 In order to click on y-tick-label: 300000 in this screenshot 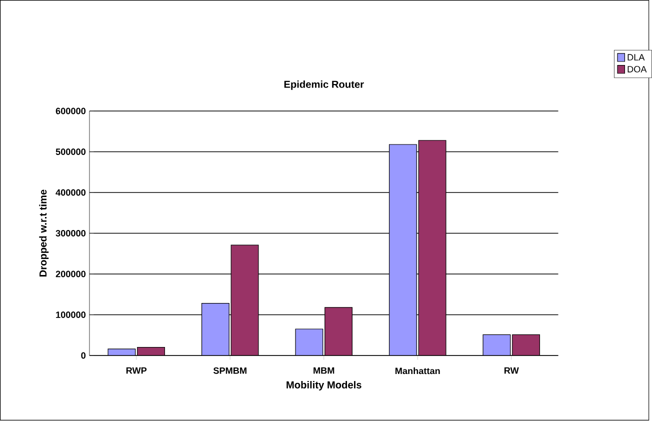, I will do `click(71, 233)`.